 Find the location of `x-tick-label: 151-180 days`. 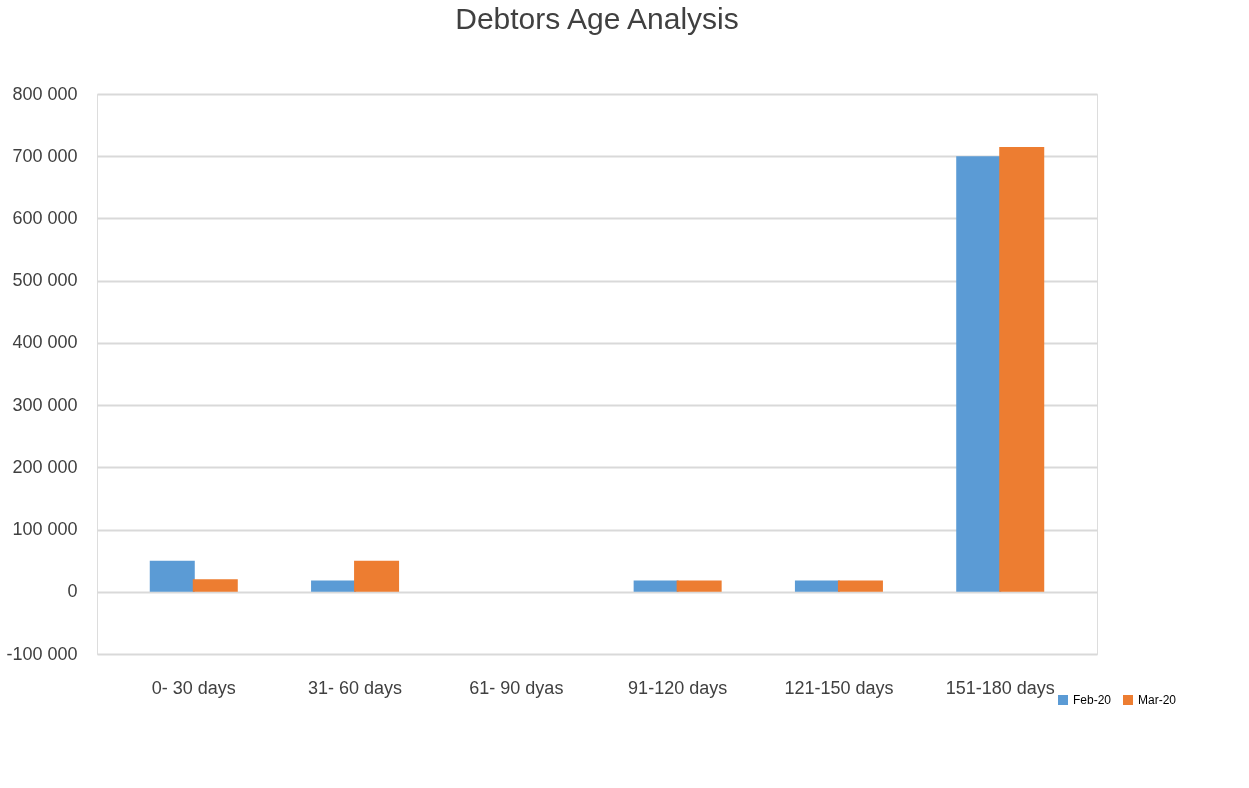

x-tick-label: 151-180 days is located at coordinates (1000, 687).